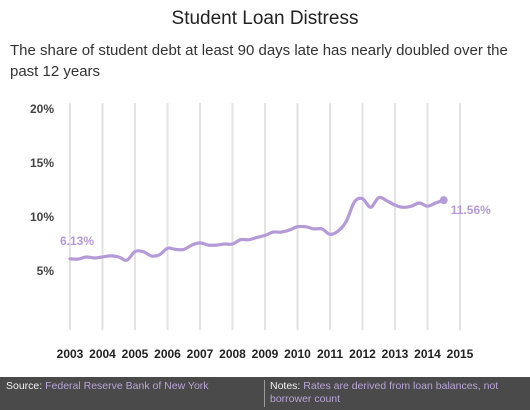 Image resolution: width=530 pixels, height=410 pixels. Describe the element at coordinates (200, 354) in the screenshot. I see `x-tick-label: 2007` at that location.